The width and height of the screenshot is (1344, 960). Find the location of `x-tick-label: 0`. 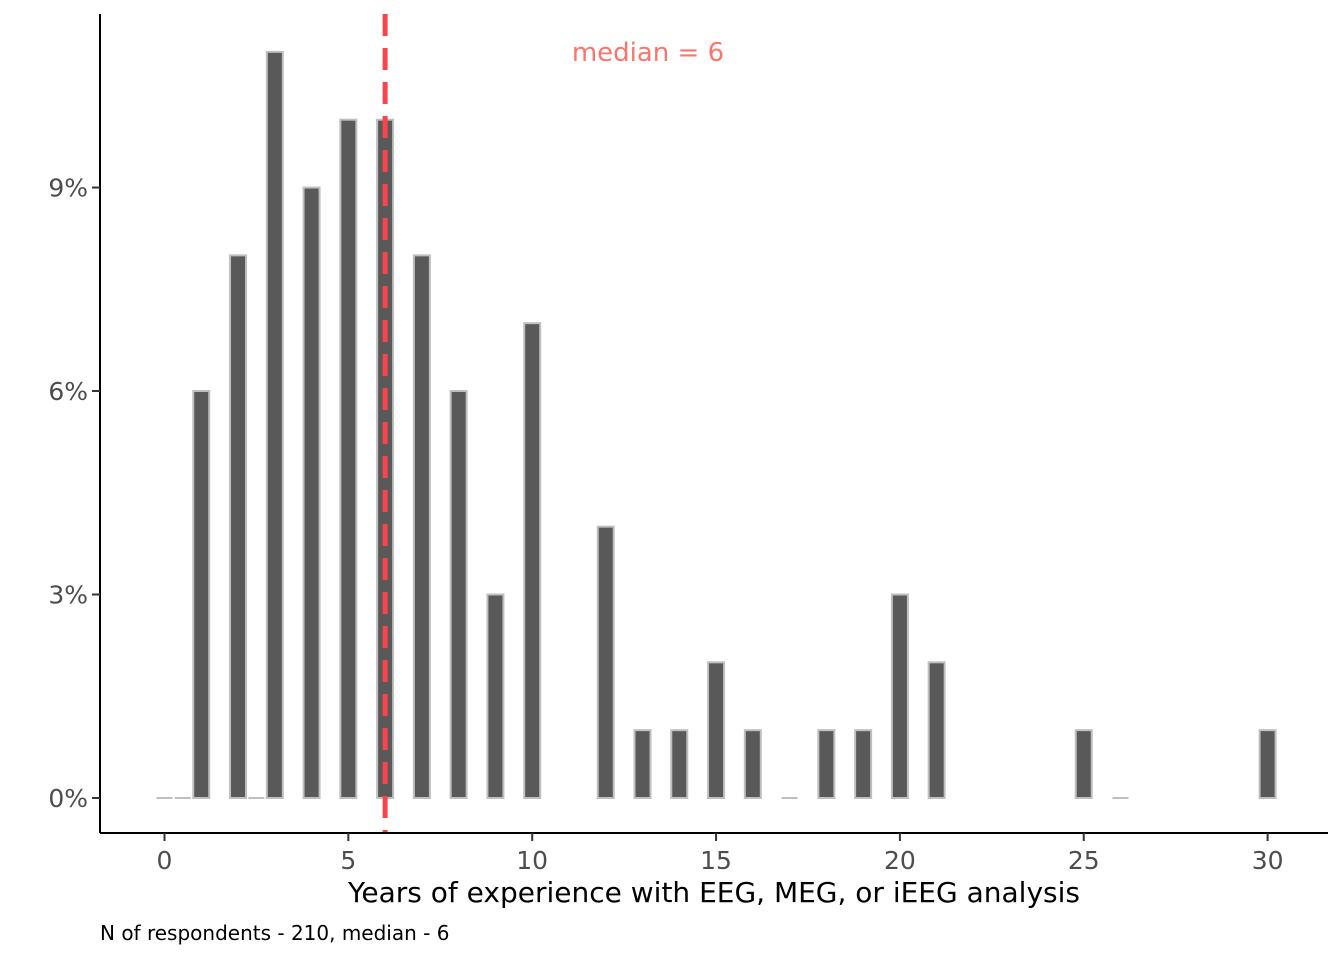

x-tick-label: 0 is located at coordinates (165, 860).